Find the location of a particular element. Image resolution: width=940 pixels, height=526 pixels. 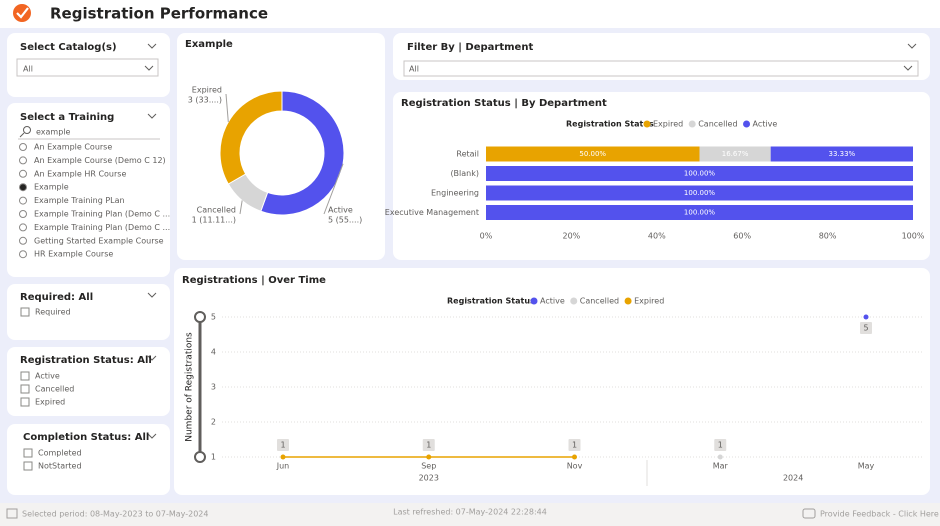

y-tick-label: 1 is located at coordinates (213, 457).